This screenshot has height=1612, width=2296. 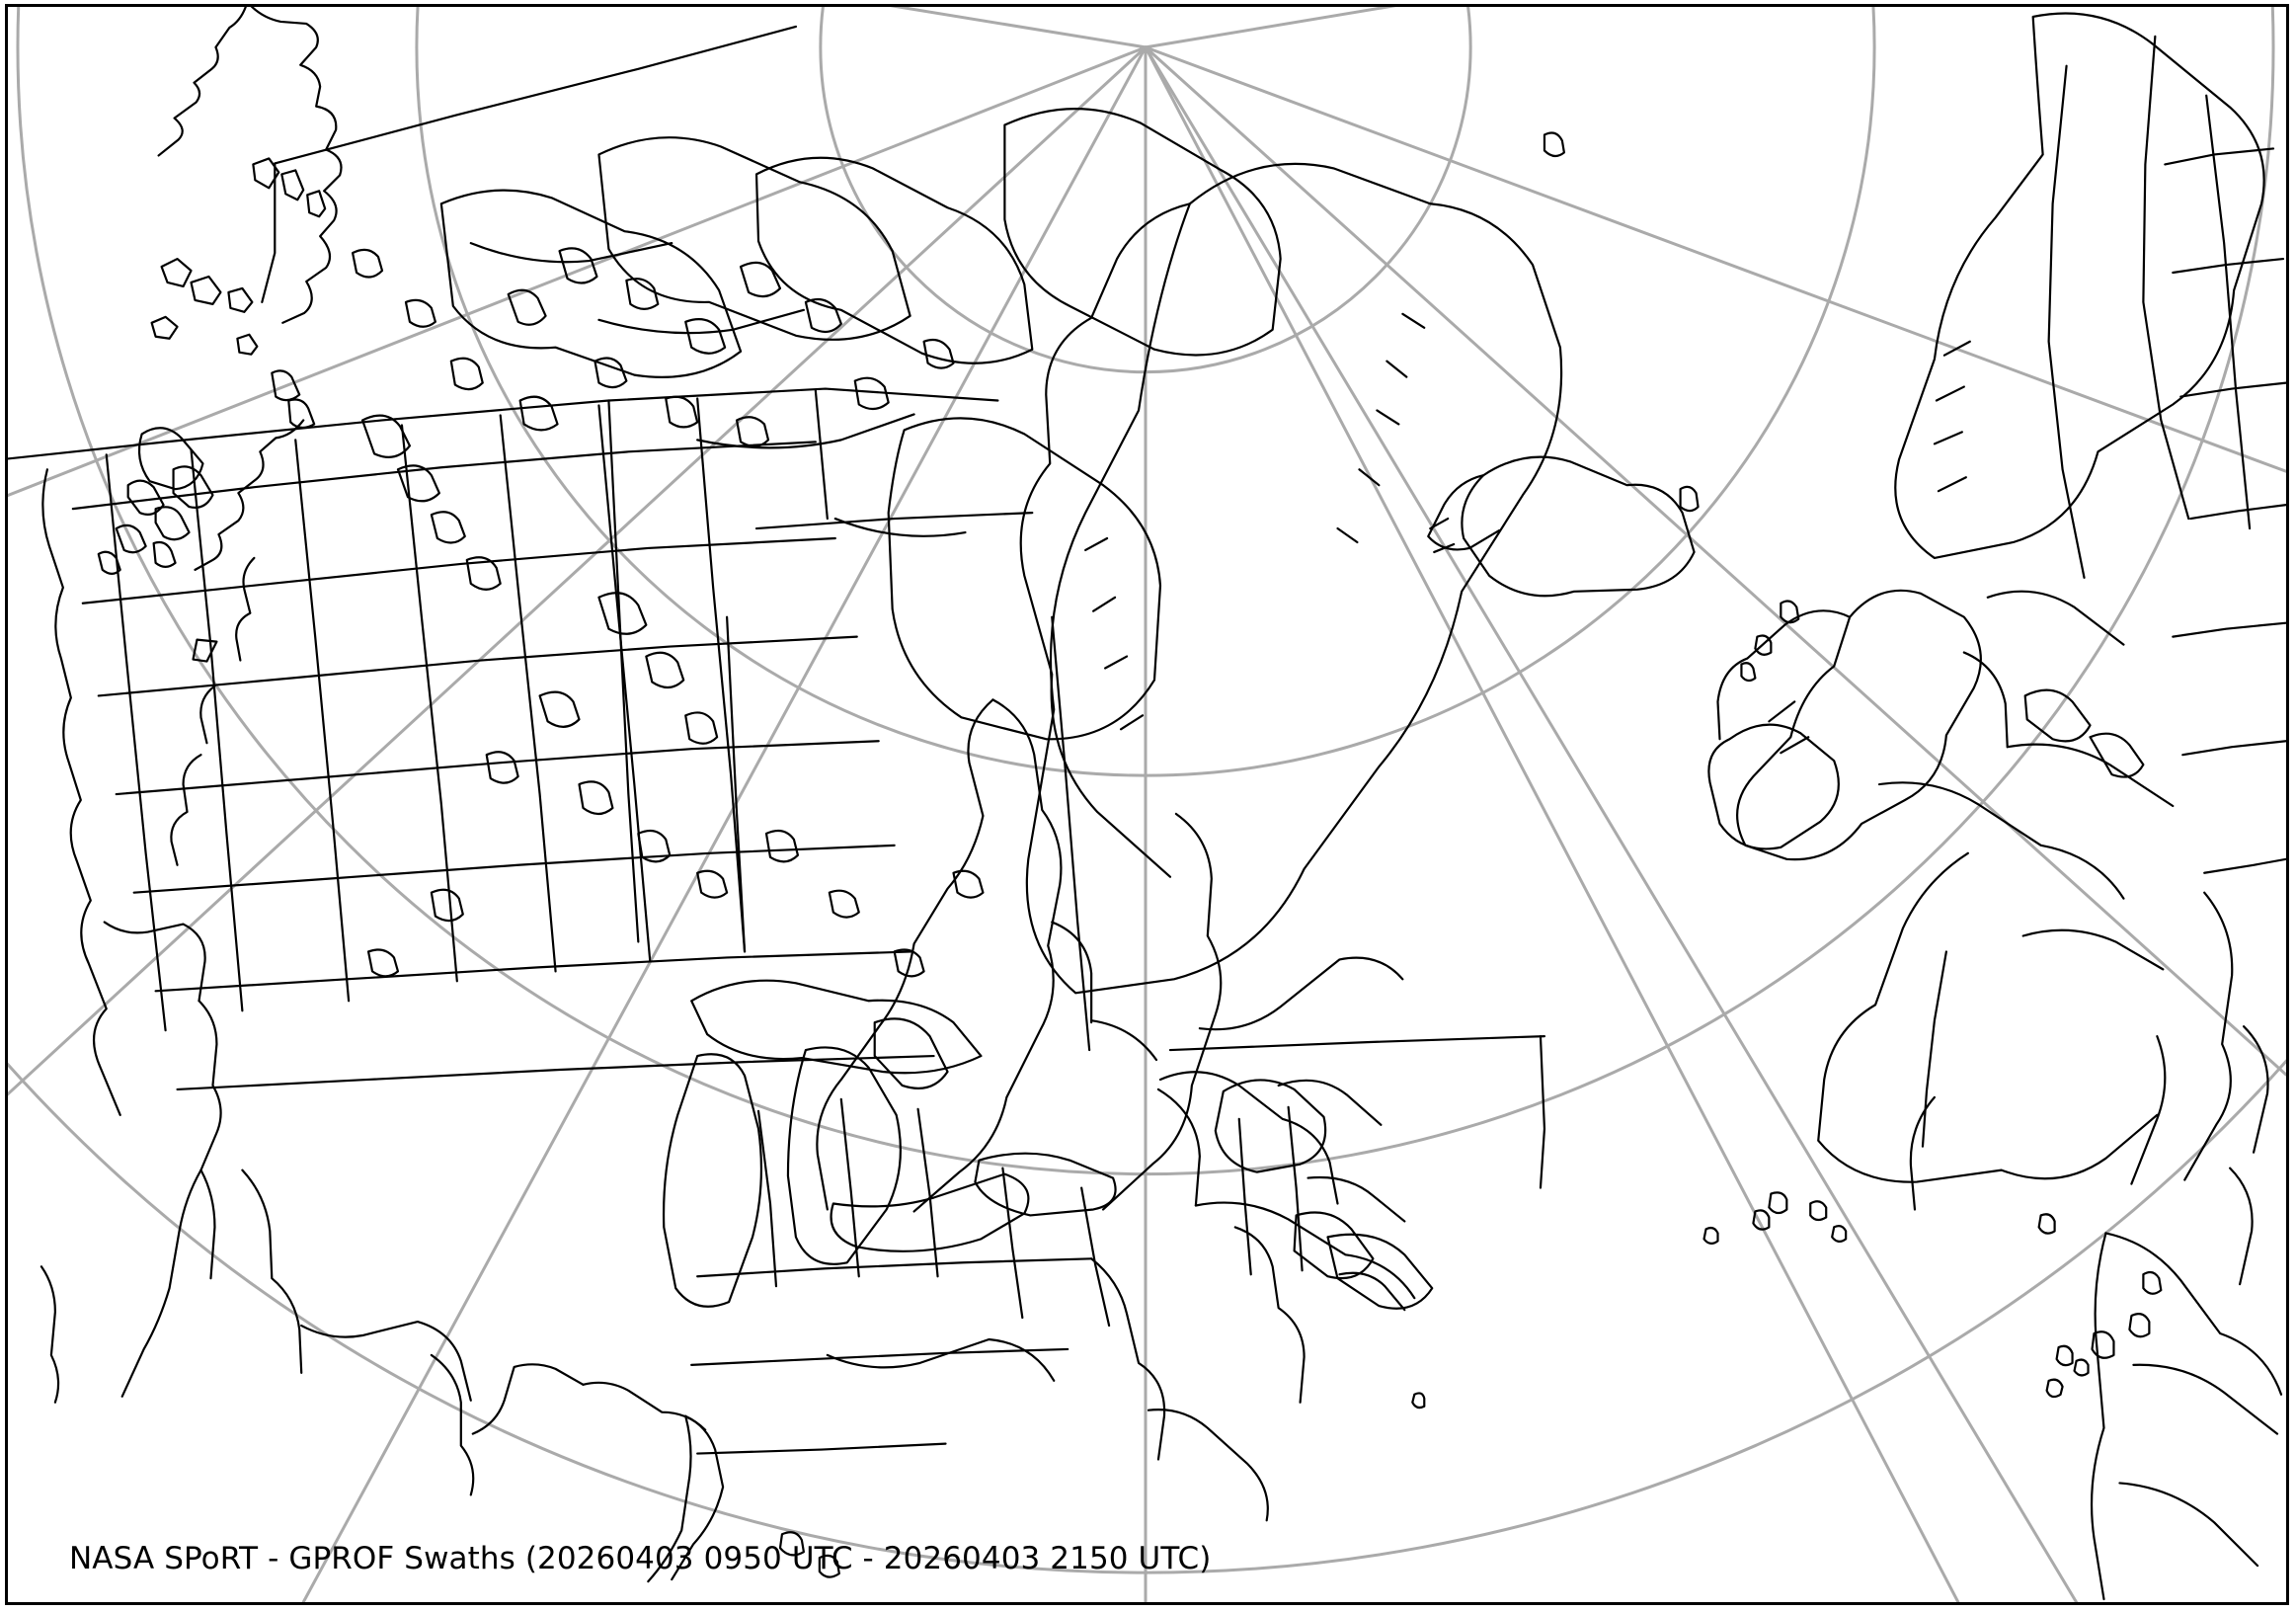 What do you see at coordinates (930, 1212) in the screenshot?
I see `lake-erie` at bounding box center [930, 1212].